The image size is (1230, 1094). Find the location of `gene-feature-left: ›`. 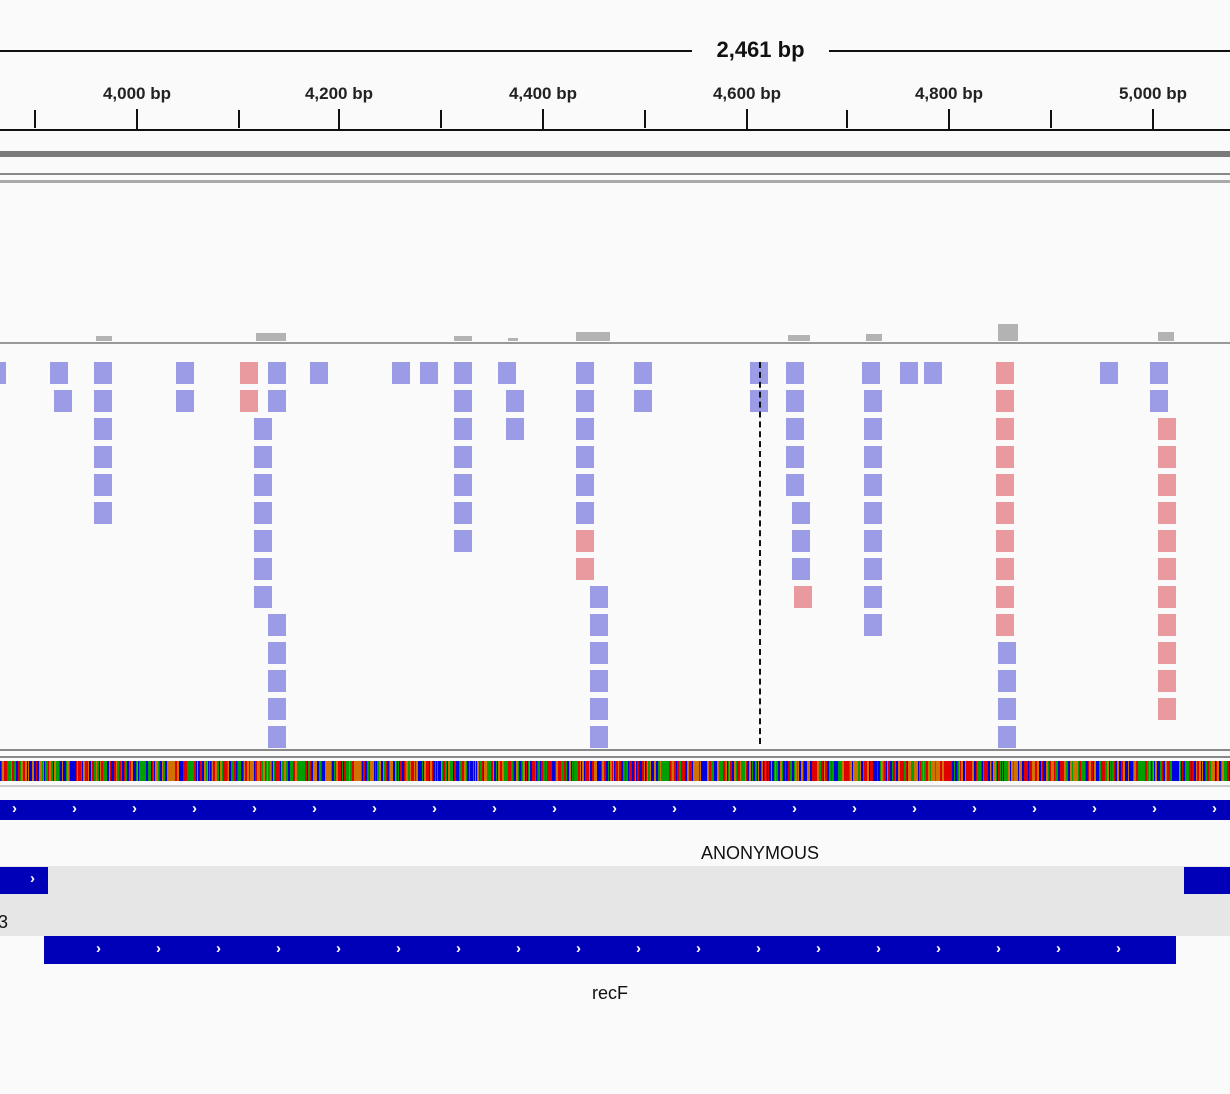

gene-feature-left: › is located at coordinates (24, 880).